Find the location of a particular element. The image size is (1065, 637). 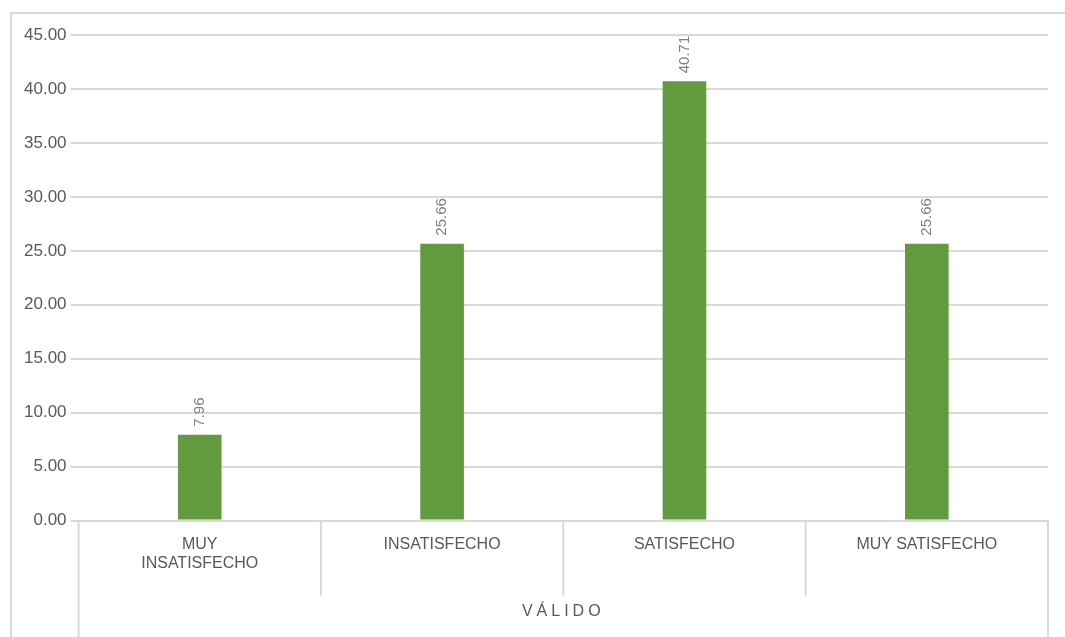

y-tick-label: 10.00 is located at coordinates (45, 412).